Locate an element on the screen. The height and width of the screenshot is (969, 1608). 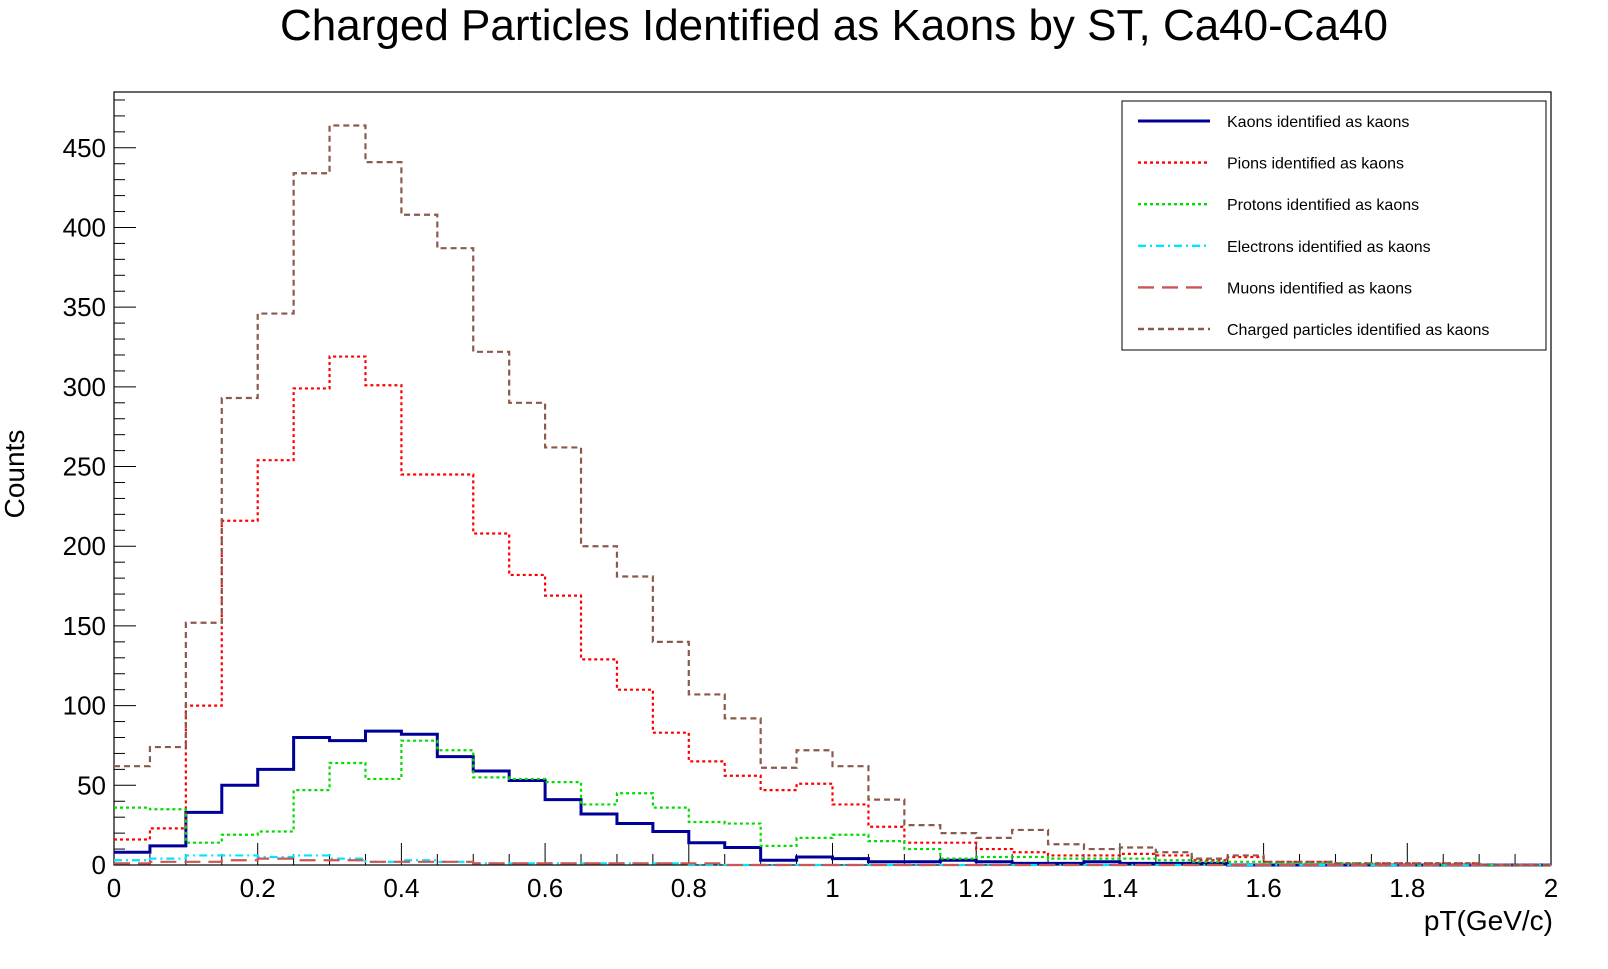
x-tick-label: 0 is located at coordinates (114, 888).